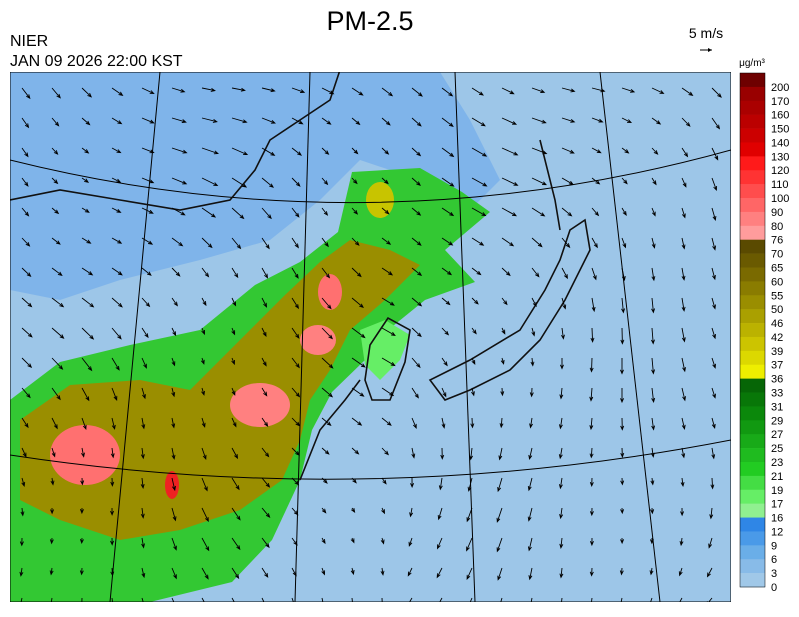 This screenshot has height=617, width=799. I want to click on colorbar-label: 150, so click(780, 130).